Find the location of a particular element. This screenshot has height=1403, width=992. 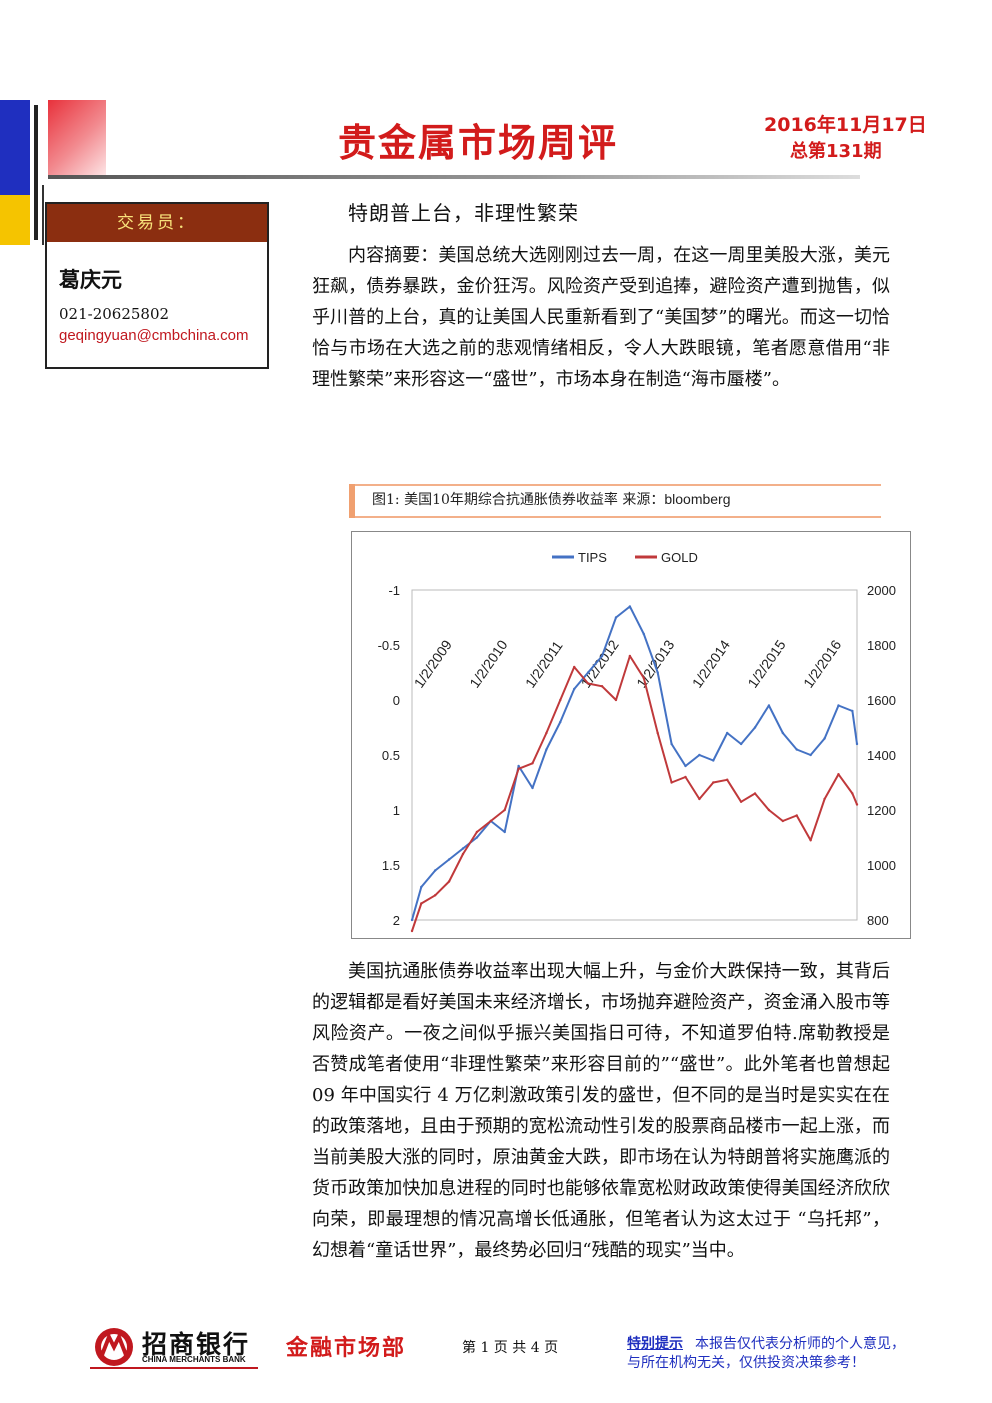

header-rule is located at coordinates (454, 177).